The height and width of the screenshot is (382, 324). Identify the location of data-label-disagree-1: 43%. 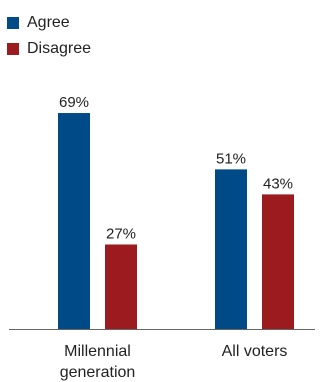
(278, 183).